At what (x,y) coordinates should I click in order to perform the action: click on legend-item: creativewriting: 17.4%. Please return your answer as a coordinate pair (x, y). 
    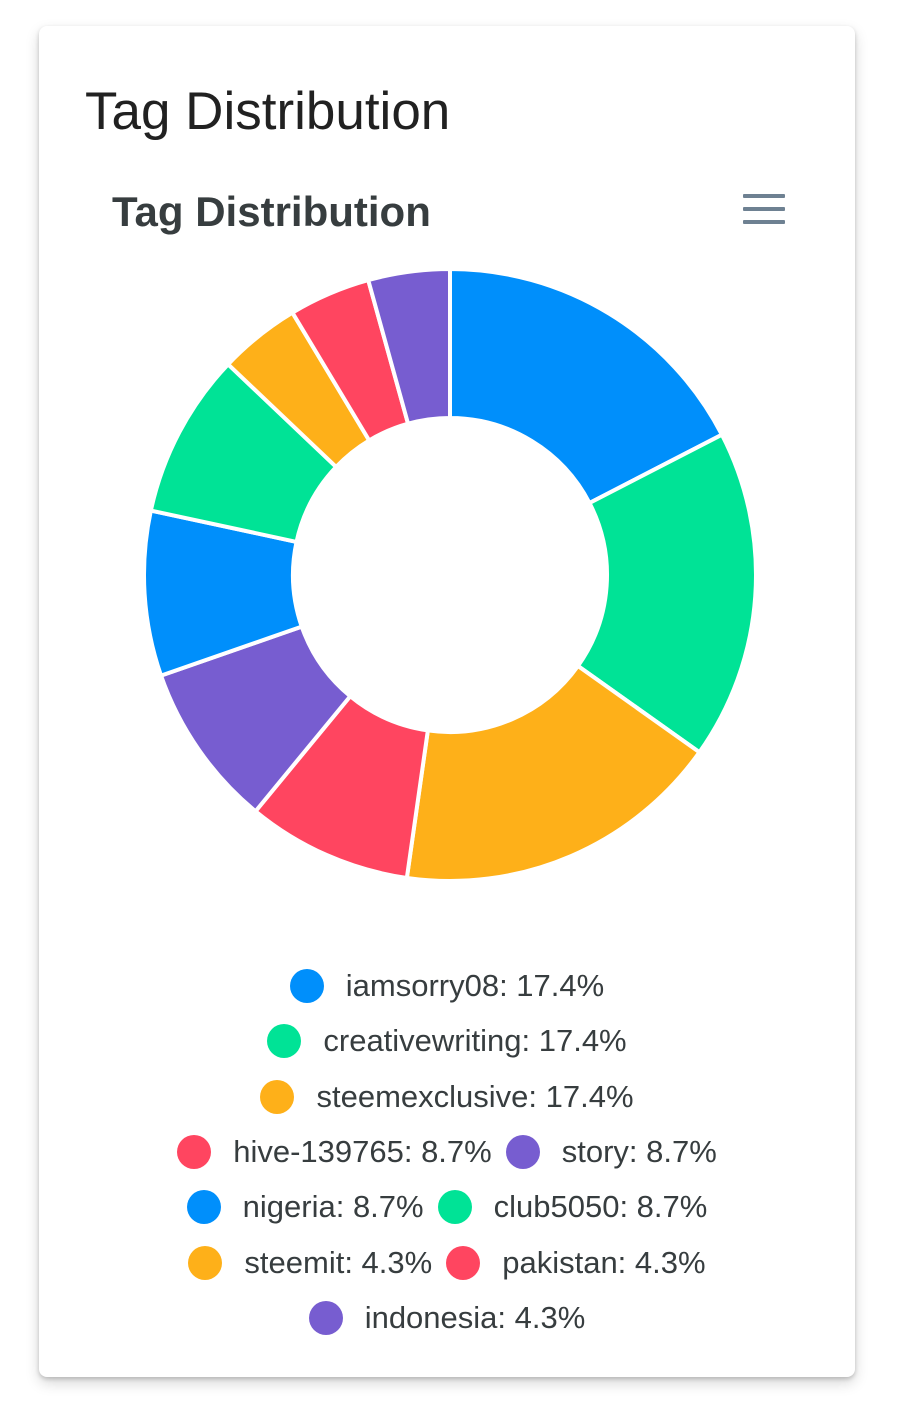
    Looking at the image, I should click on (447, 1041).